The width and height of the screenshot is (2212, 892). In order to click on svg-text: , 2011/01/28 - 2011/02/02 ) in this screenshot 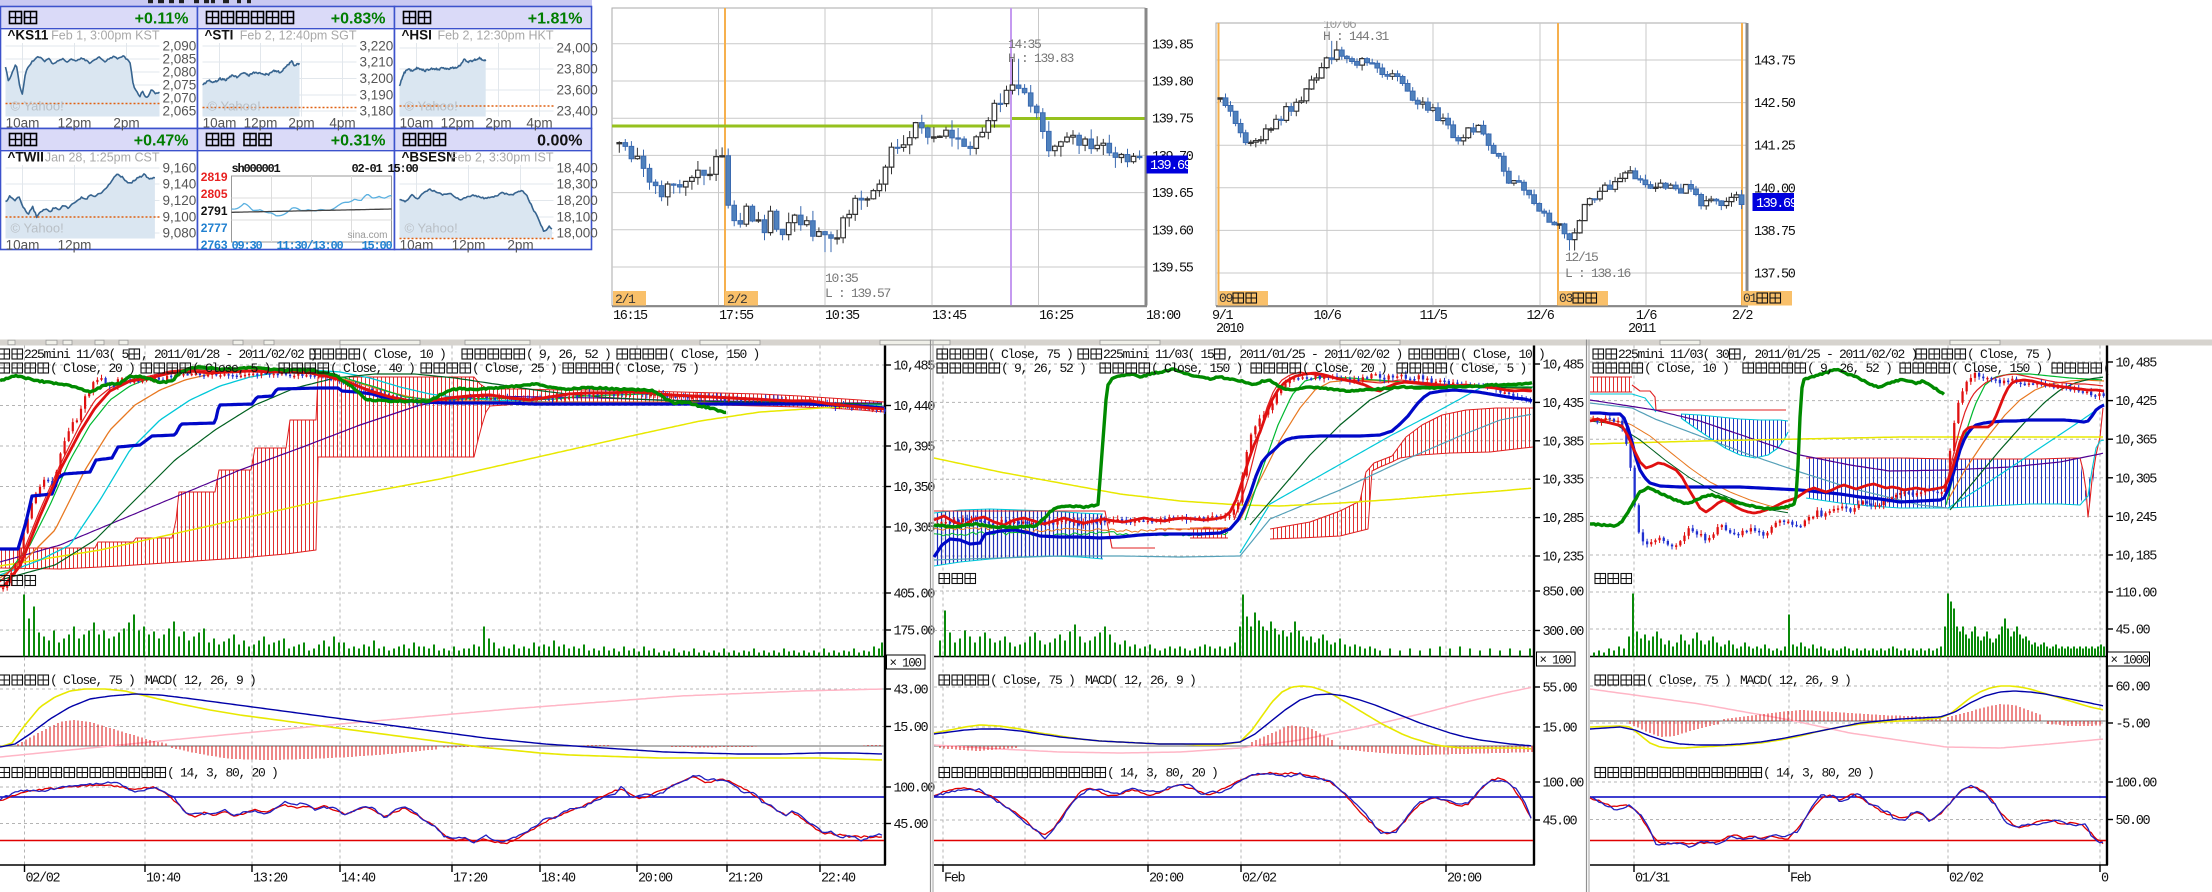, I will do `click(229, 354)`.